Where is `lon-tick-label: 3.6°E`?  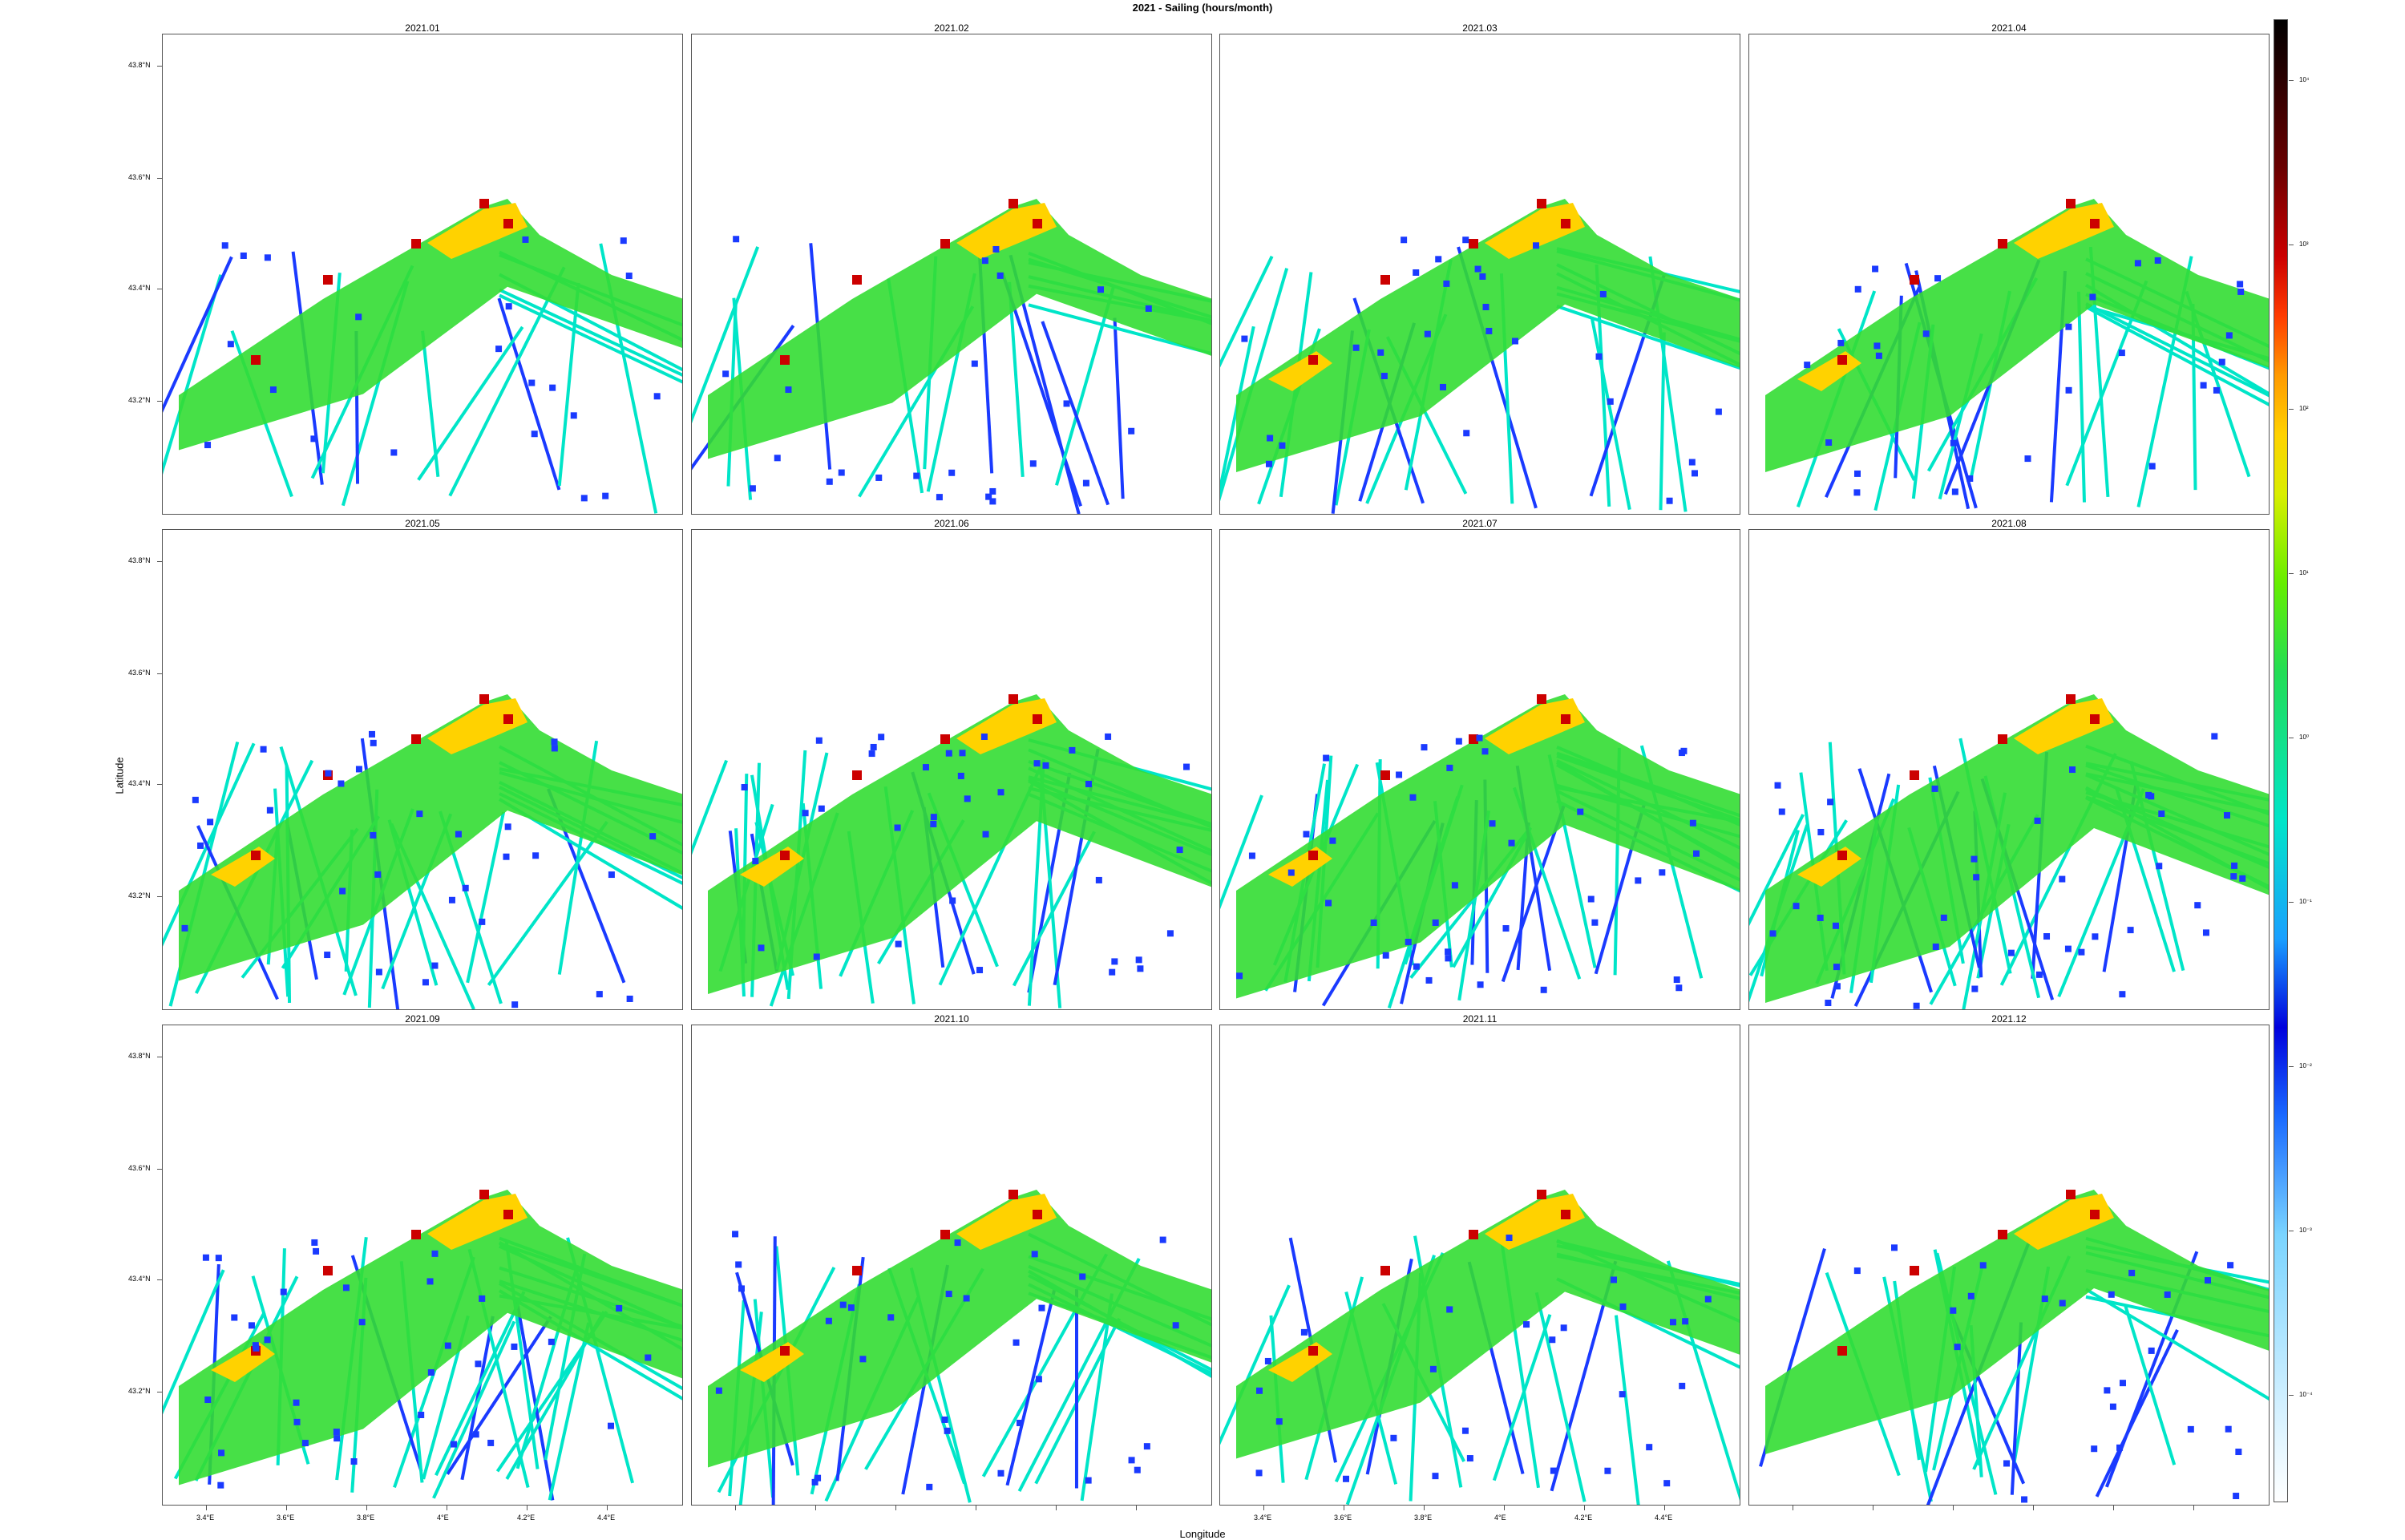
lon-tick-label: 3.6°E is located at coordinates (1343, 1518).